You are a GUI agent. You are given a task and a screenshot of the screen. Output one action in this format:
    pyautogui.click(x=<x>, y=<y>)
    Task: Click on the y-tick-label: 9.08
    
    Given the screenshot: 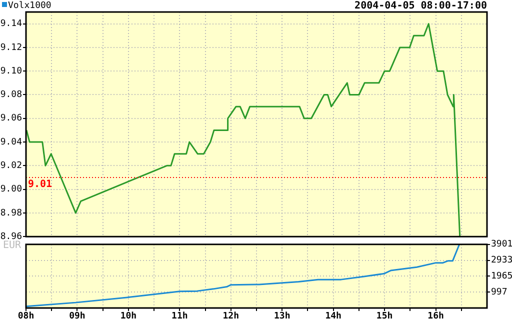 What is the action you would take?
    pyautogui.click(x=11, y=95)
    